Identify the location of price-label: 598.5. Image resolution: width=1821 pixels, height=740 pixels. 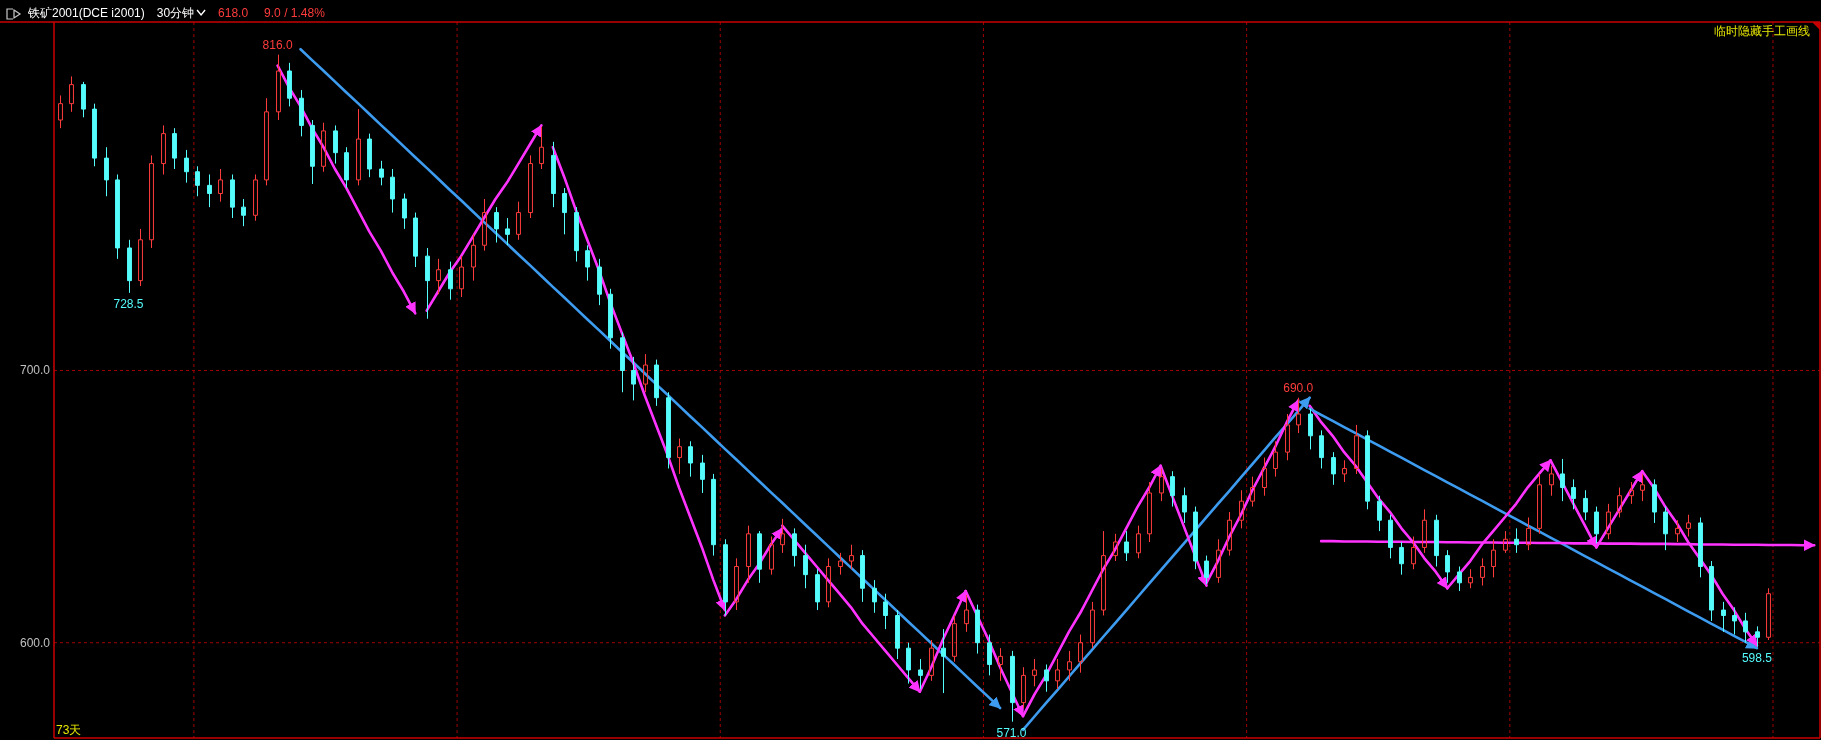
(1756, 657).